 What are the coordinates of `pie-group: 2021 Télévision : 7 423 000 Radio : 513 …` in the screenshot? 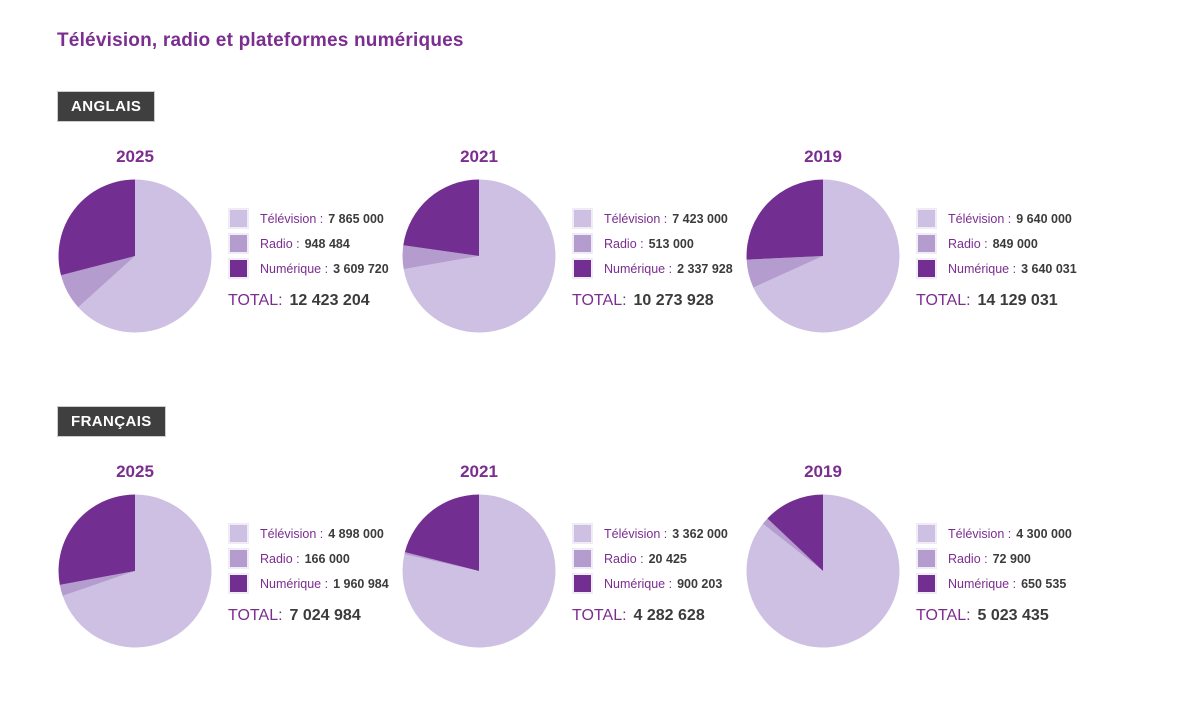 It's located at (573, 240).